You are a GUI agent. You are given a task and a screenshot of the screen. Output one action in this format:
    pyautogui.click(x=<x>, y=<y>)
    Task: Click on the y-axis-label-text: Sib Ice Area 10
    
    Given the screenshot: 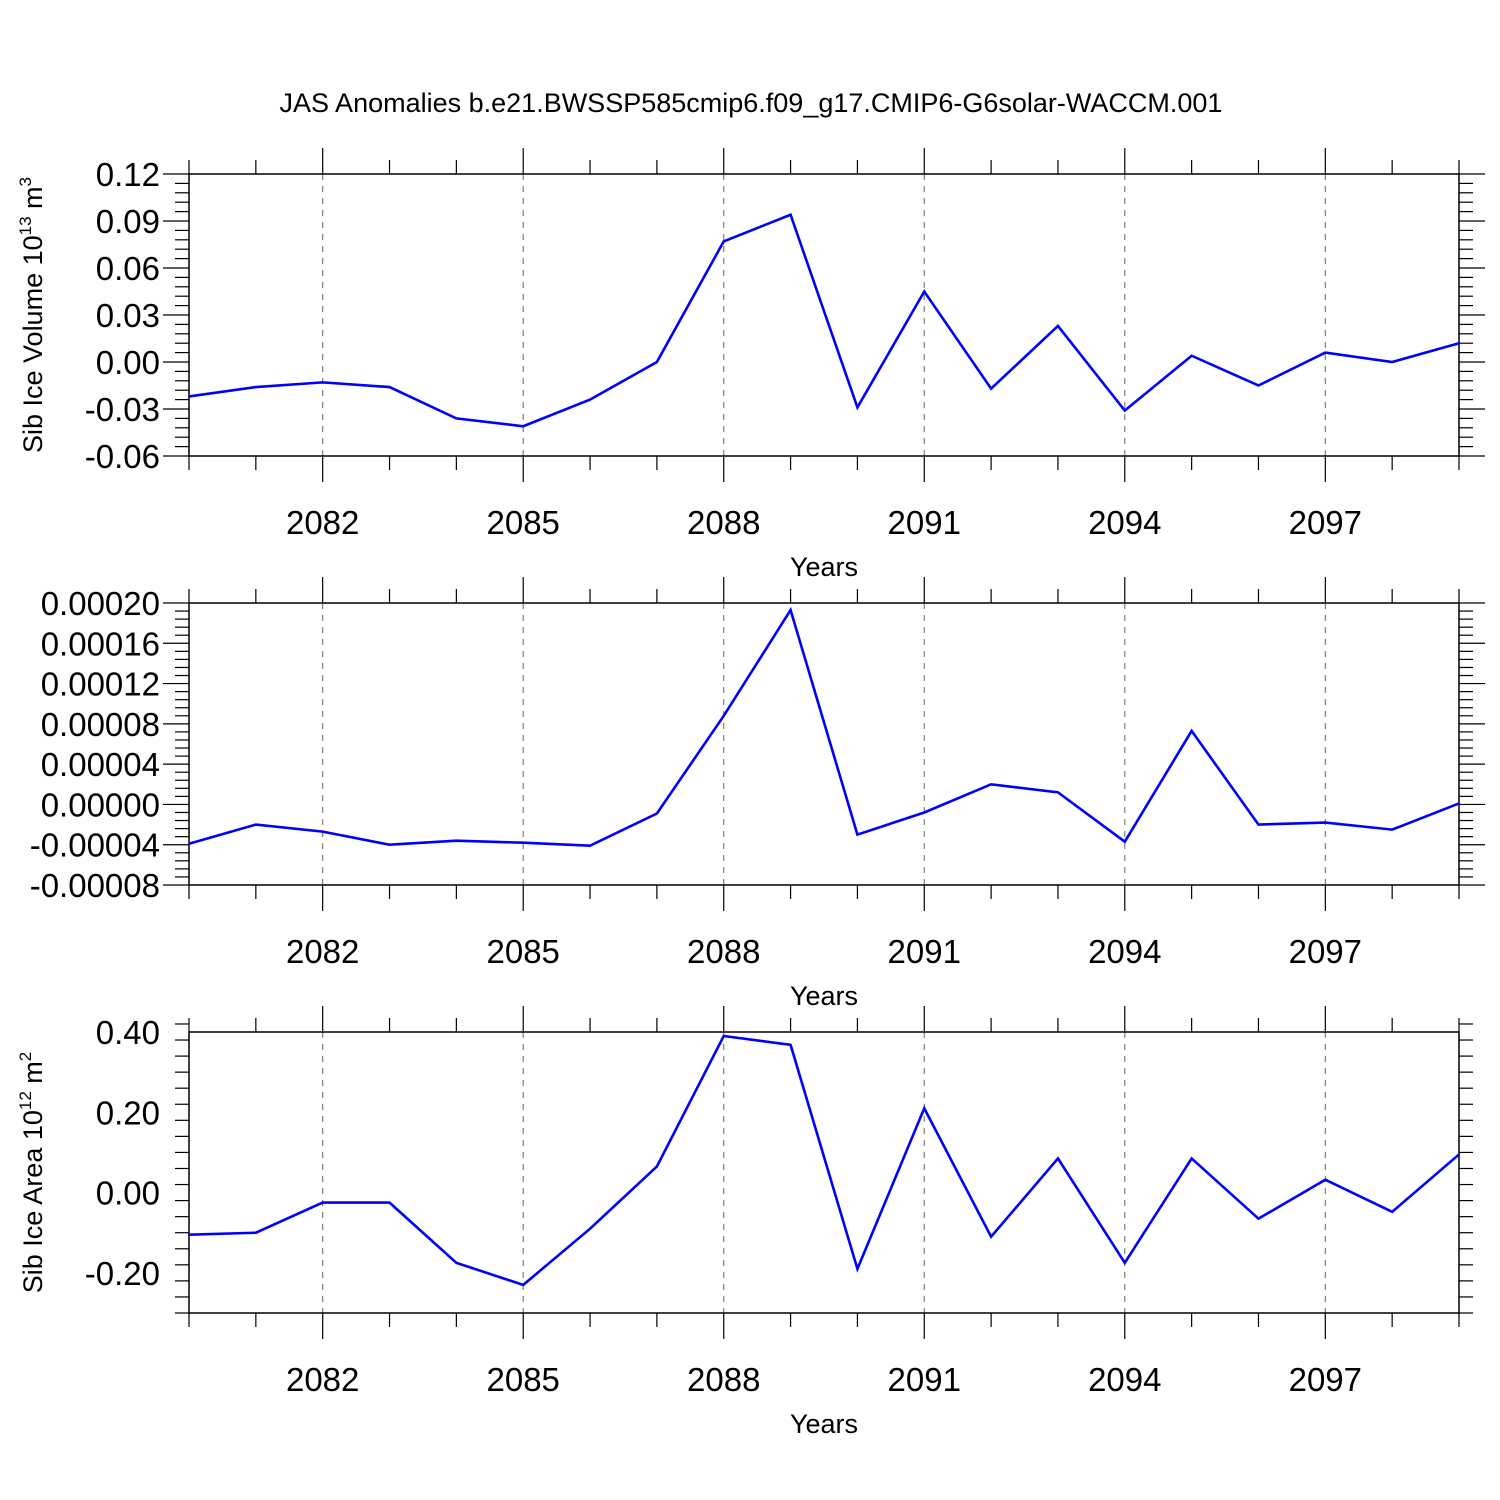 What is the action you would take?
    pyautogui.click(x=33, y=1201)
    